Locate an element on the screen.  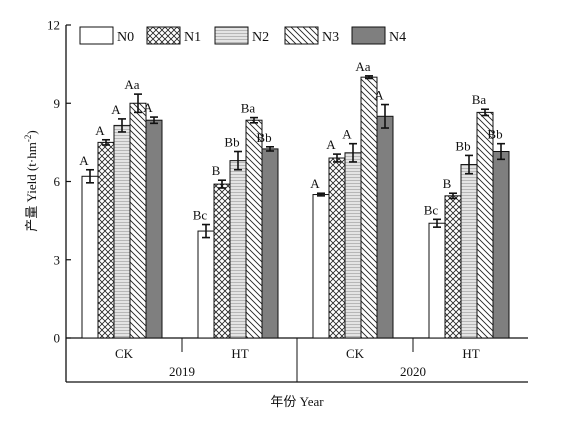
y-axis-label: 产量 Yield (t·hm-2) is located at coordinates (31, 180).